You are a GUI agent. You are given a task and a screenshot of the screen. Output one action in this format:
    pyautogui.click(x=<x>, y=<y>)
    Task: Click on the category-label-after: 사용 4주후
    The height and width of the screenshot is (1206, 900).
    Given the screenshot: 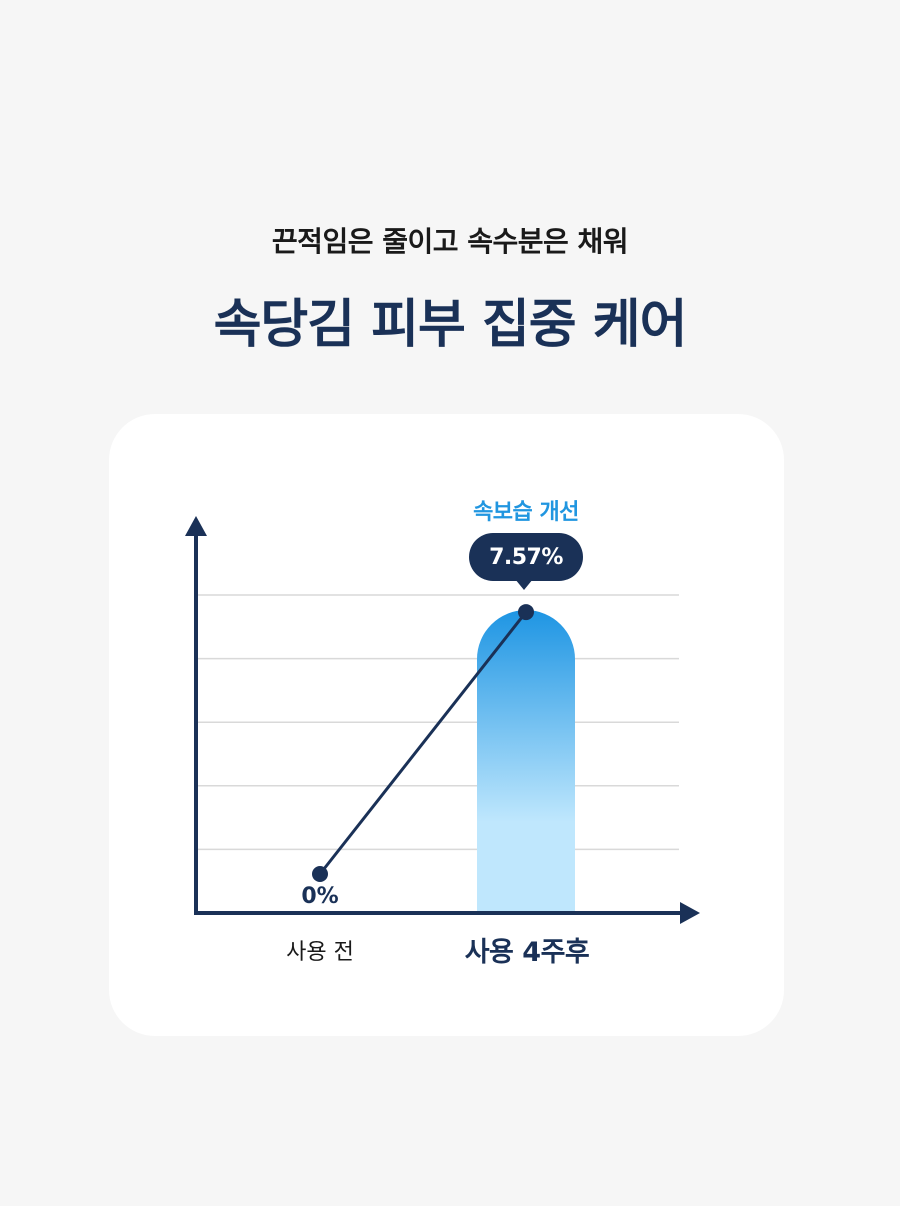 What is the action you would take?
    pyautogui.click(x=527, y=949)
    